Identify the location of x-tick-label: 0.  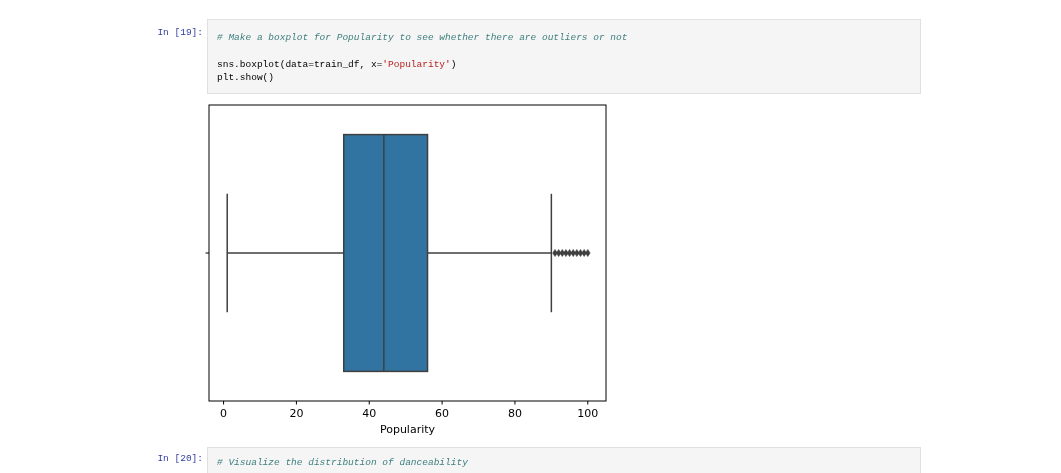
(224, 413).